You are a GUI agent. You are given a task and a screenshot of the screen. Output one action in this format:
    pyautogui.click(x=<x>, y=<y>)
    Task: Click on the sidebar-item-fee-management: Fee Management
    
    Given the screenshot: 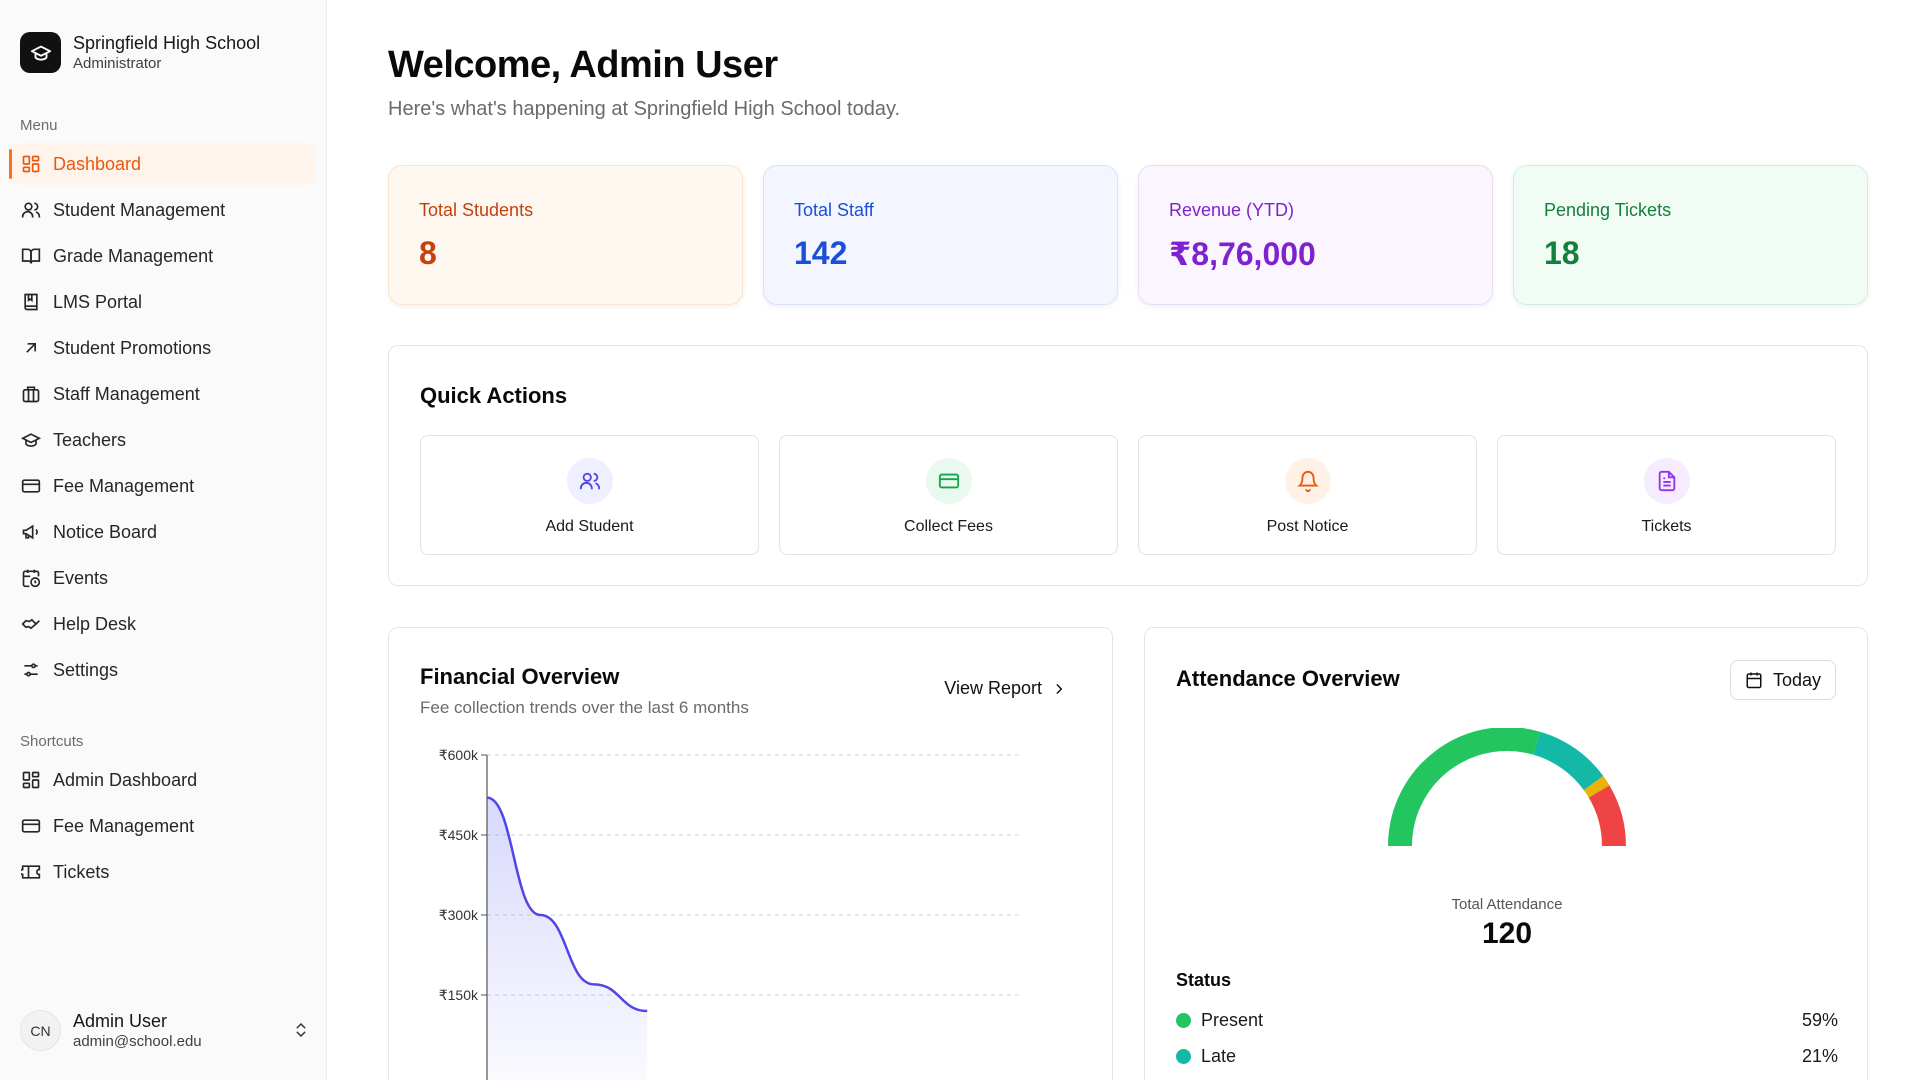 What is the action you would take?
    pyautogui.click(x=163, y=486)
    